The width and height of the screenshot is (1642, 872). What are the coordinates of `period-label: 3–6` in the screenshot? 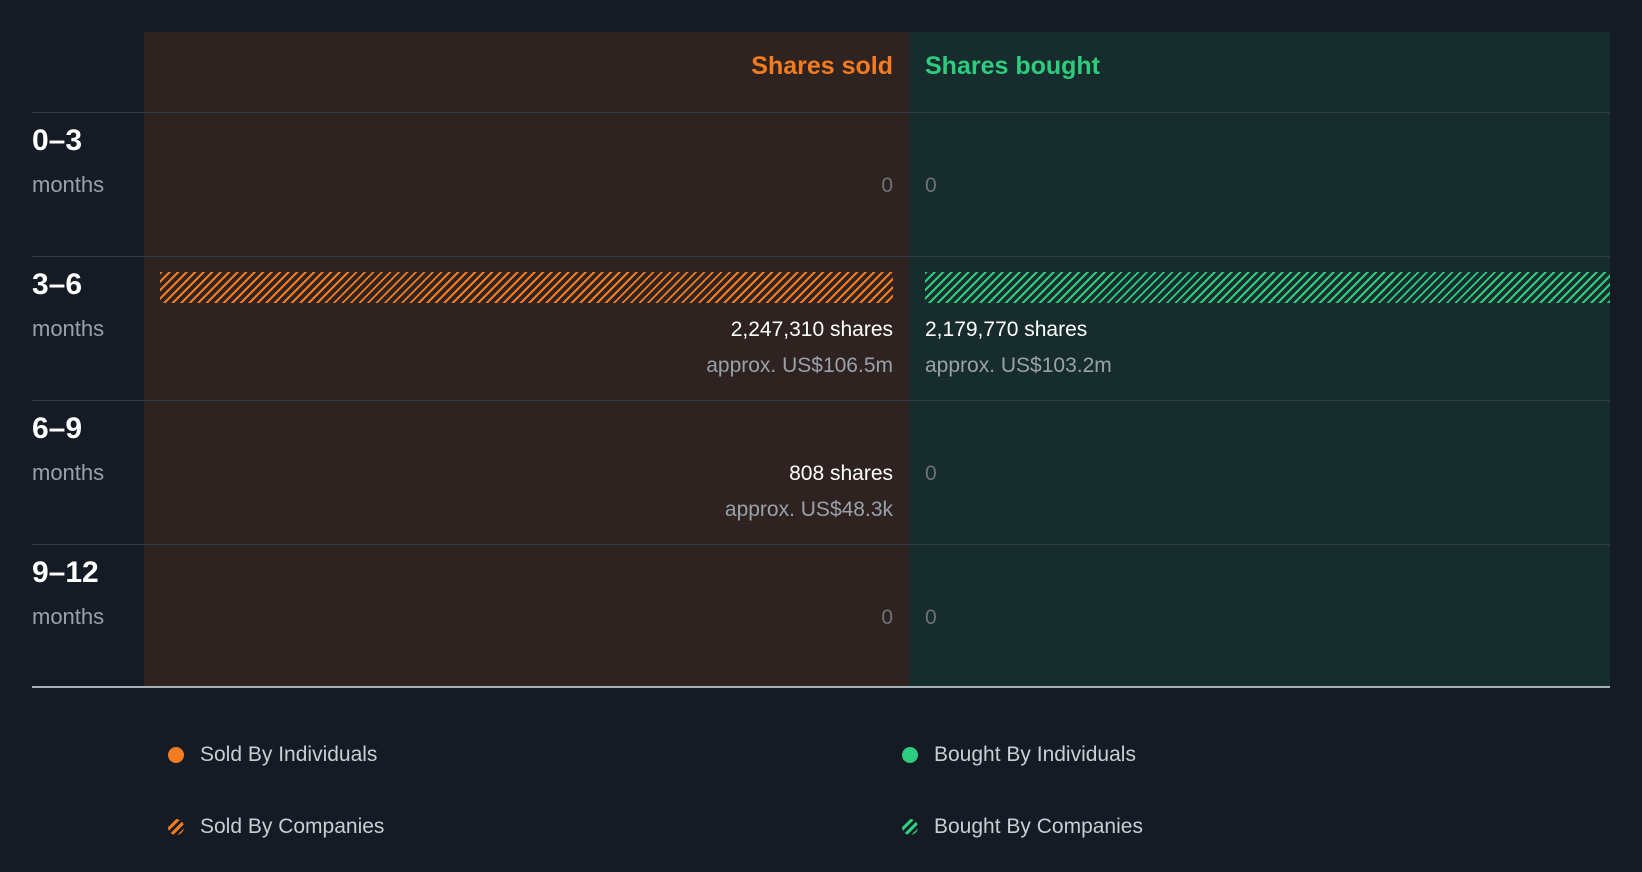 It's located at (57, 284).